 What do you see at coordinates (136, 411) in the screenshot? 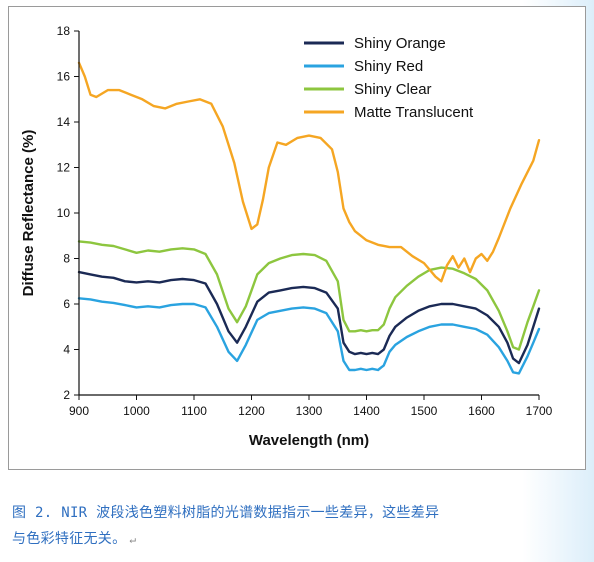
I see `x-tick-label: 1000` at bounding box center [136, 411].